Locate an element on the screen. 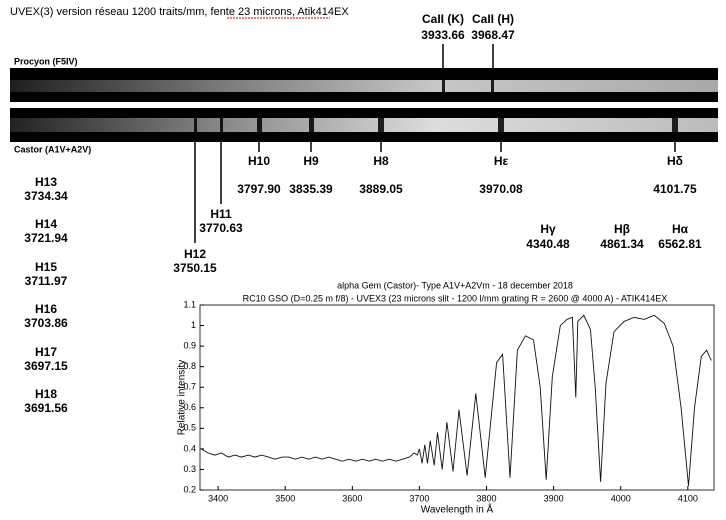  line-name: Hα is located at coordinates (680, 229).